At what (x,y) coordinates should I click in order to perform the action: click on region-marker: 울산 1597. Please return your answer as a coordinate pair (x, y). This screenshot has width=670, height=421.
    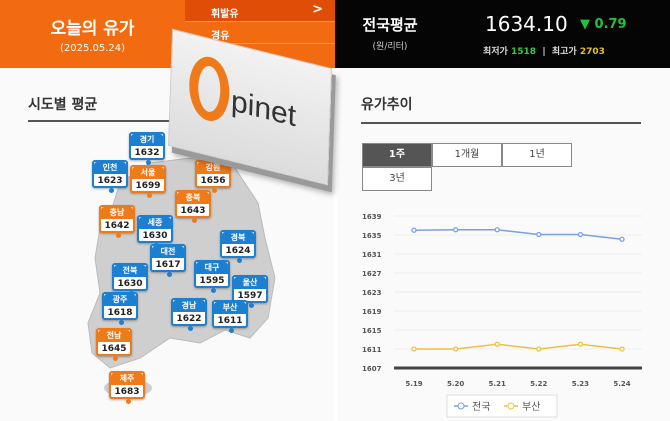
    Looking at the image, I should click on (250, 291).